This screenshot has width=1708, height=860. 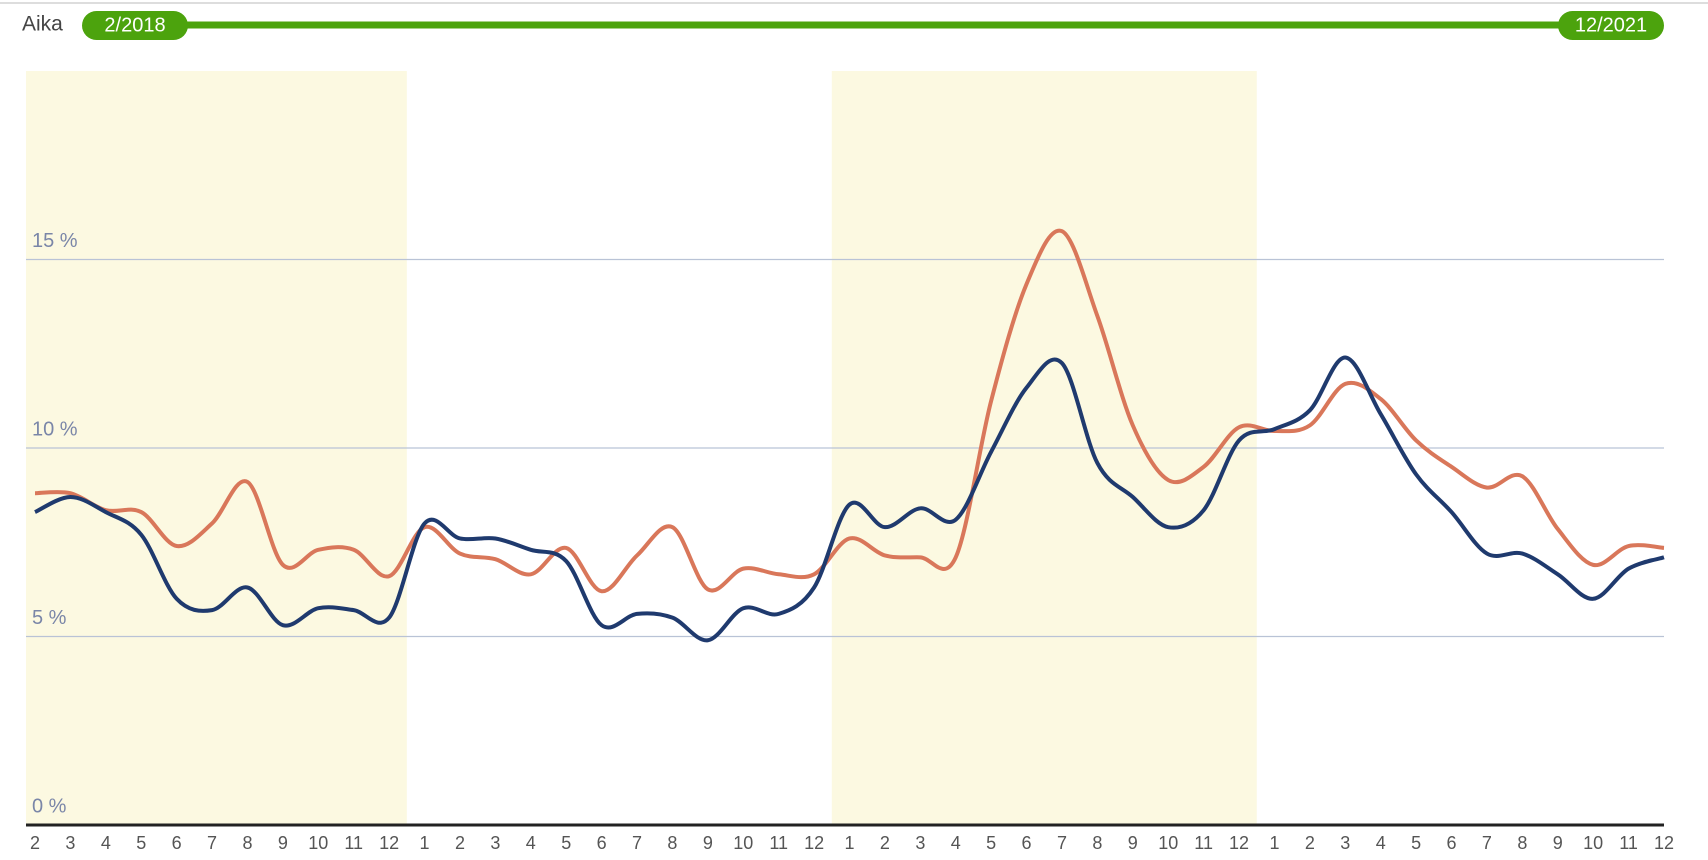 I want to click on y-tick-label: 5 %, so click(x=49, y=618).